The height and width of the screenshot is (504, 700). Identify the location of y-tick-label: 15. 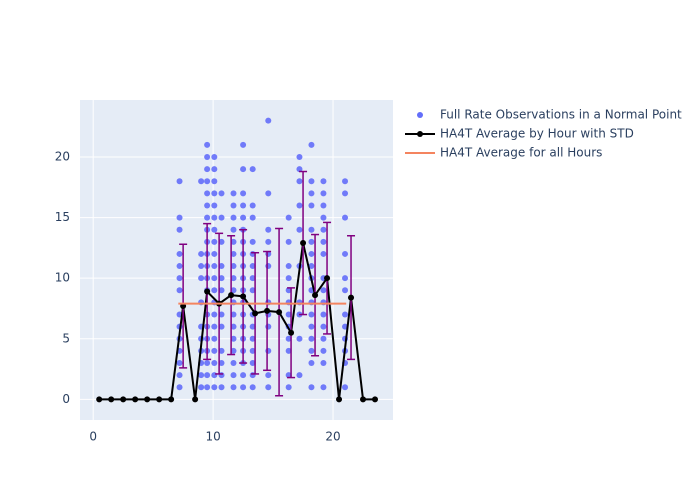
(62, 217).